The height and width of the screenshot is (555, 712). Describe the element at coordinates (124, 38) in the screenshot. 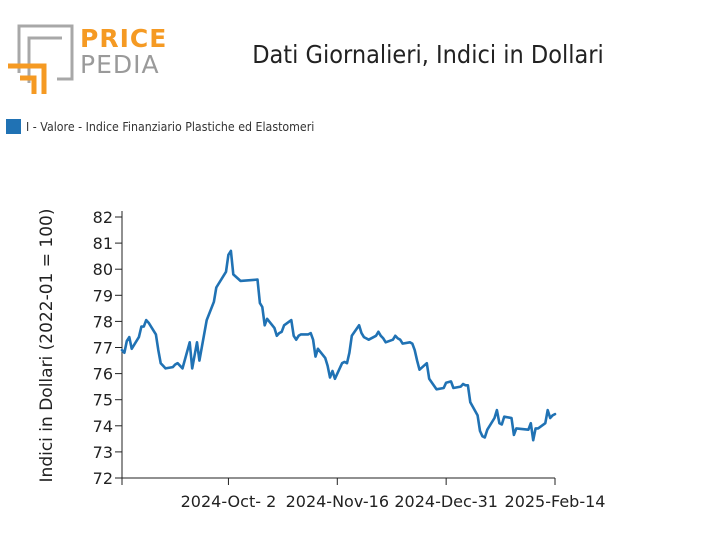

I see `logo-text-top: PRICE` at that location.